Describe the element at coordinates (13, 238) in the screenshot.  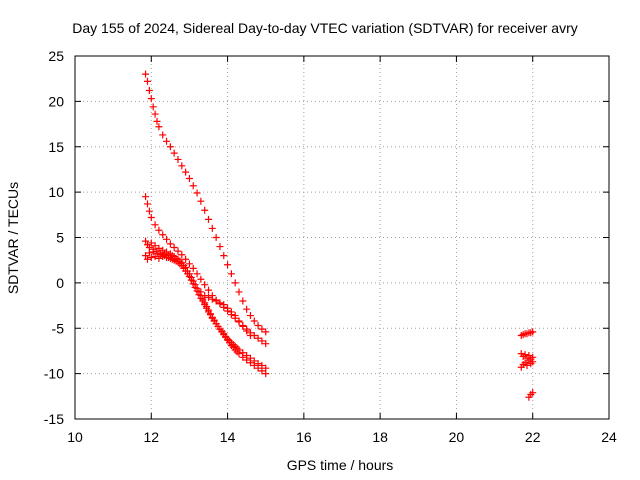
I see `y-axis-label: SDTVAR / TECUs` at that location.